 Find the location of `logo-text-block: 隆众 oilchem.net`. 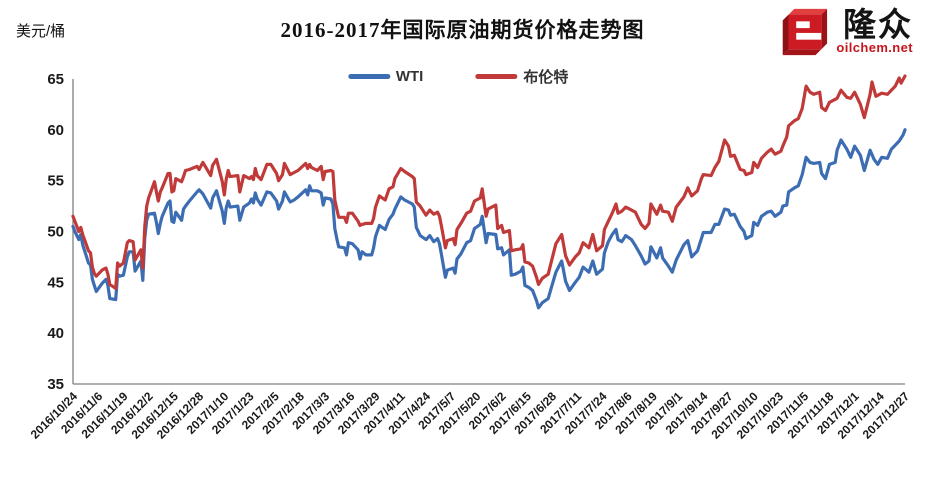

logo-text-block: 隆众 oilchem.net is located at coordinates (874, 30).